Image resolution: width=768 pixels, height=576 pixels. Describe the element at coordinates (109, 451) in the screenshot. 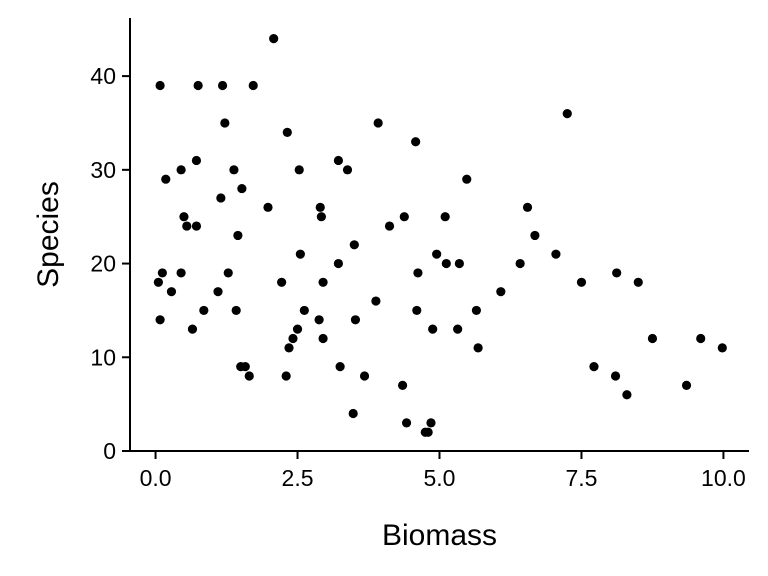

I see `y-tick-label: 0` at that location.